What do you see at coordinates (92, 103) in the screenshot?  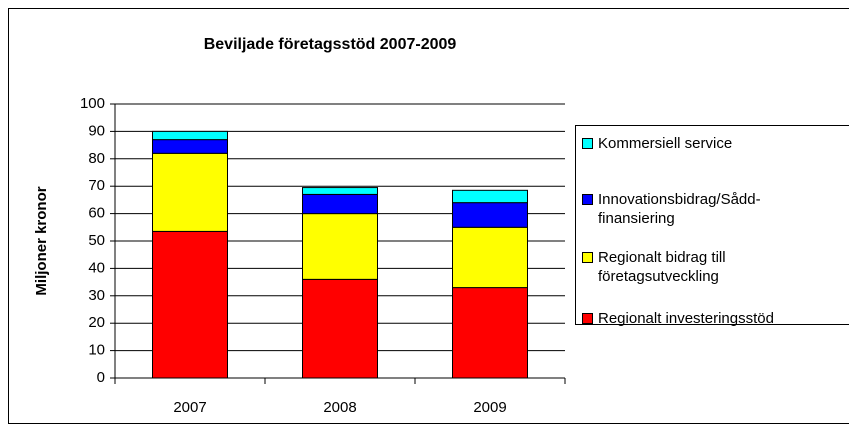 I see `y-tick-label: 100` at bounding box center [92, 103].